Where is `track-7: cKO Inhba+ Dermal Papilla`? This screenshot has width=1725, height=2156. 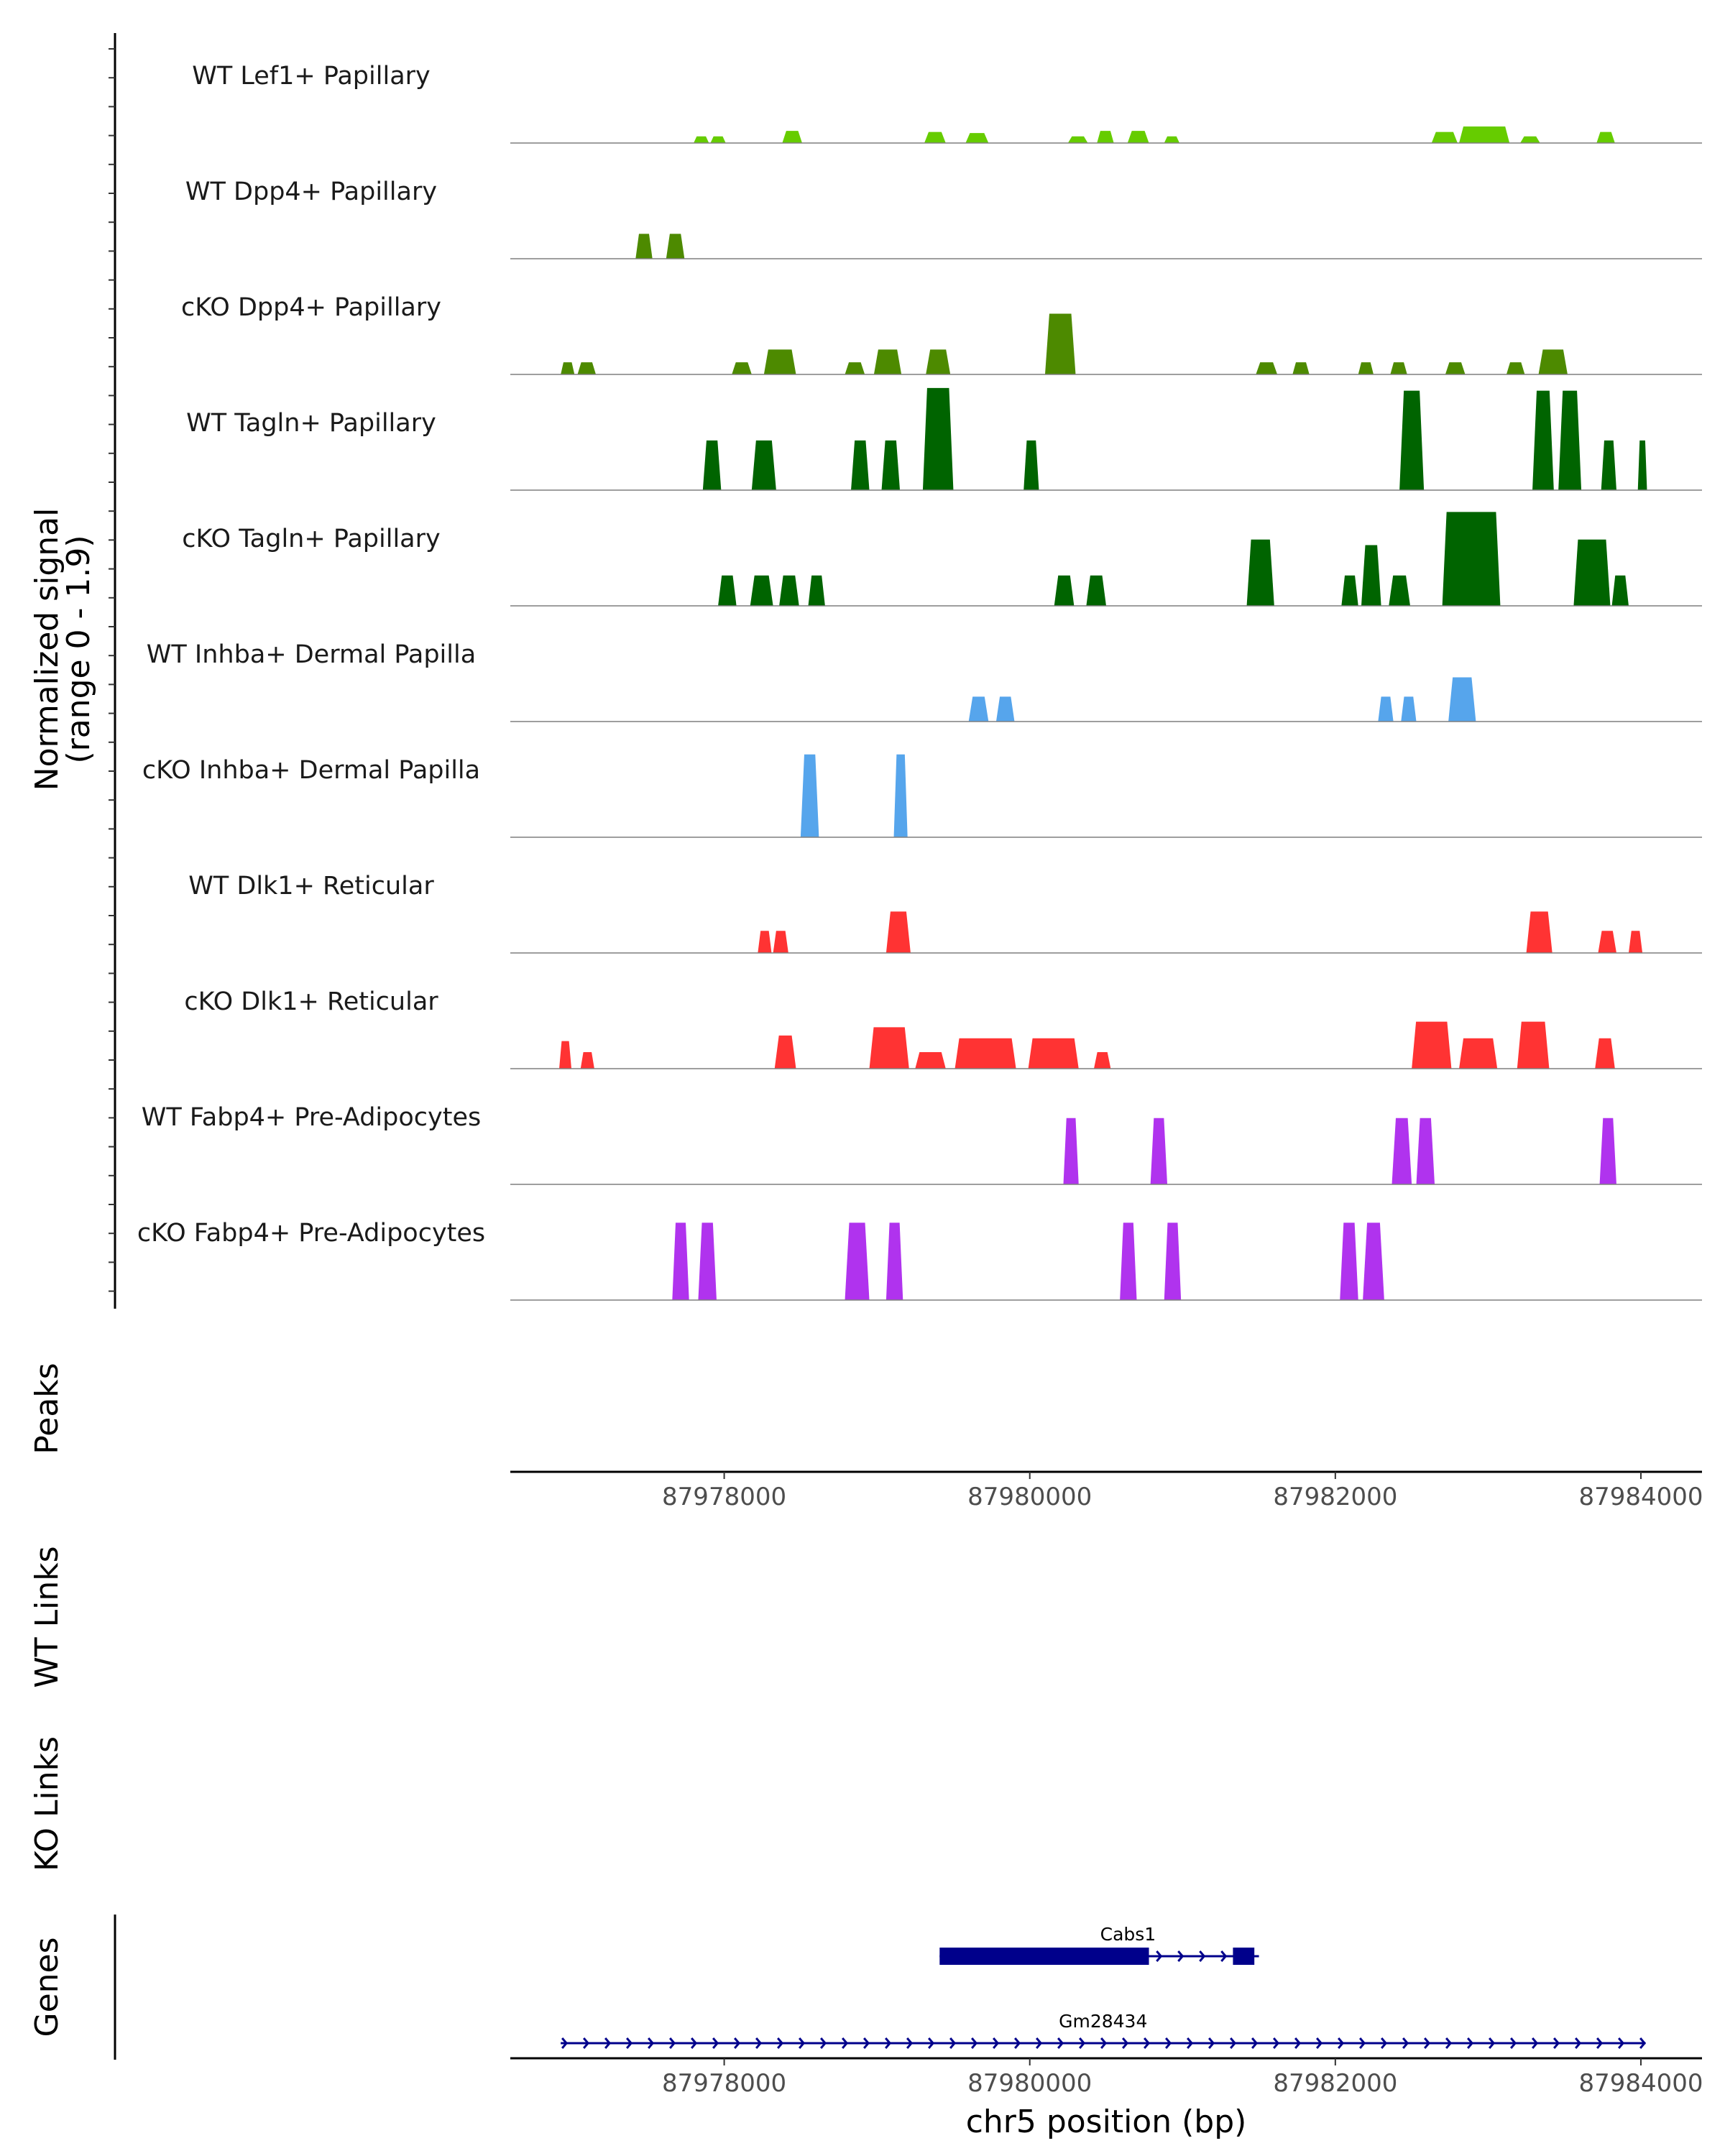
track-7: cKO Inhba+ Dermal Papilla is located at coordinates (922, 796).